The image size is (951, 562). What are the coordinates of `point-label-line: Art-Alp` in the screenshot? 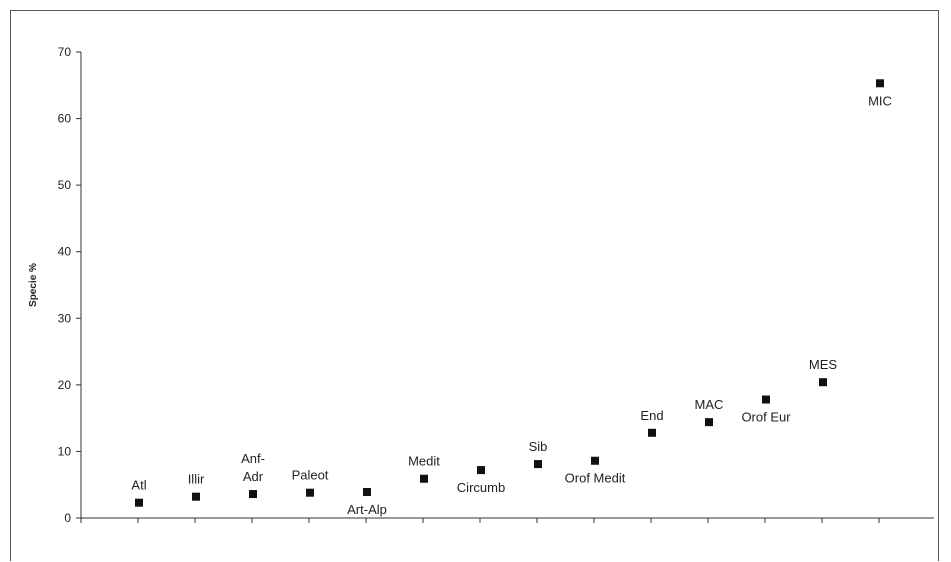 It's located at (367, 509).